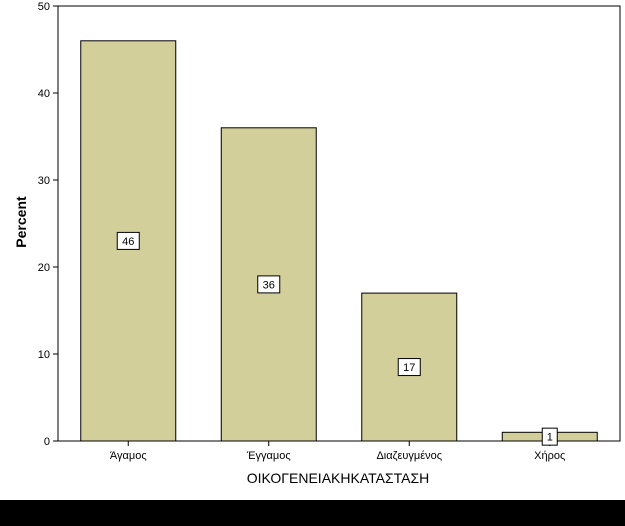  I want to click on x-axis-label: ΟΙΚΟΓΕΝΕΙΑΚΗΚΑΤΑΣΤΑΣΗ, so click(338, 478).